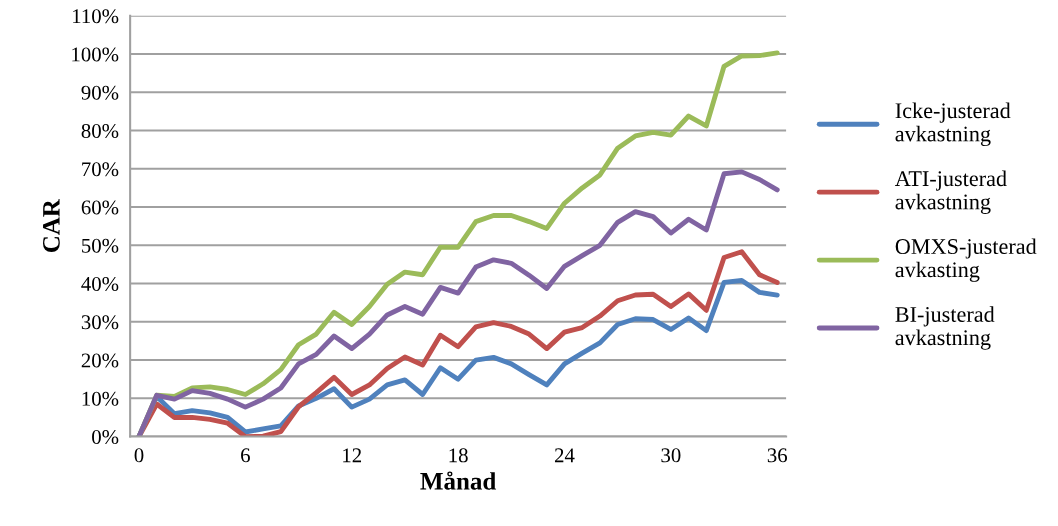  What do you see at coordinates (100, 398) in the screenshot?
I see `y-tick-label: 10%` at bounding box center [100, 398].